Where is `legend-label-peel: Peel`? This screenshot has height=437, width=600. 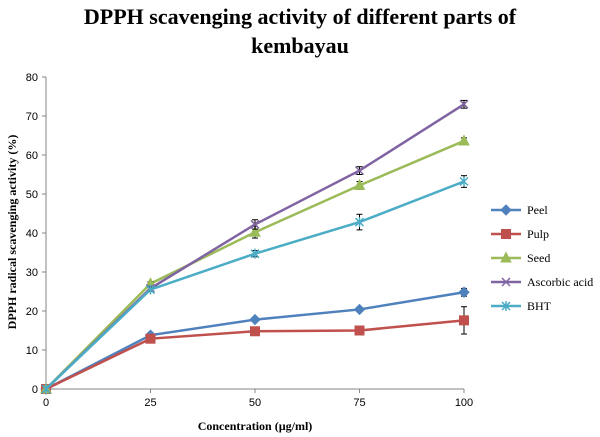 legend-label-peel: Peel is located at coordinates (537, 210).